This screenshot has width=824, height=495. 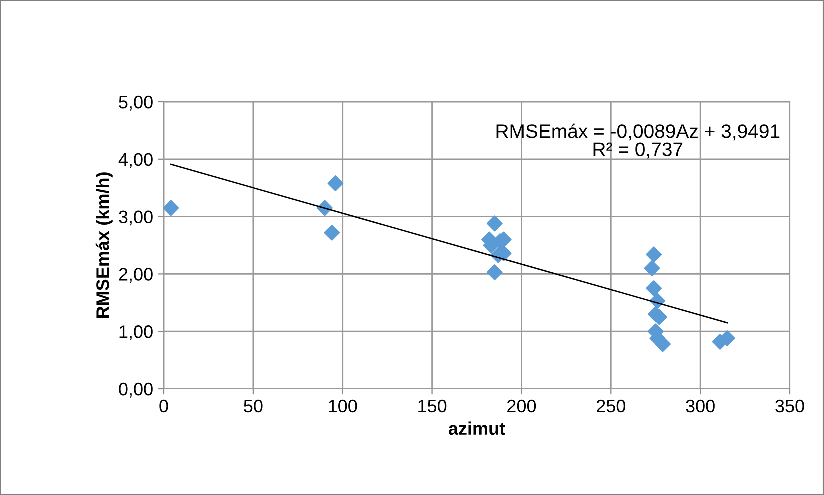 I want to click on y-tick-label: 1,00, so click(x=136, y=333).